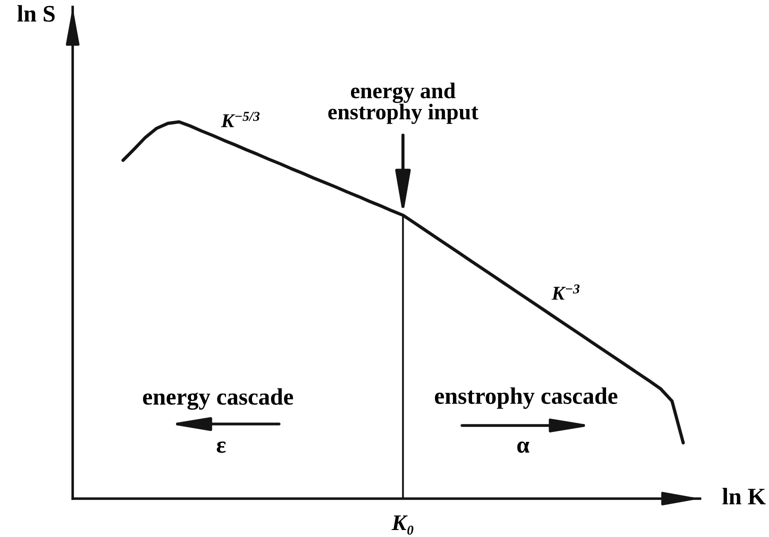 Image resolution: width=769 pixels, height=537 pixels. Describe the element at coordinates (403, 525) in the screenshot. I see `text: K₀` at that location.